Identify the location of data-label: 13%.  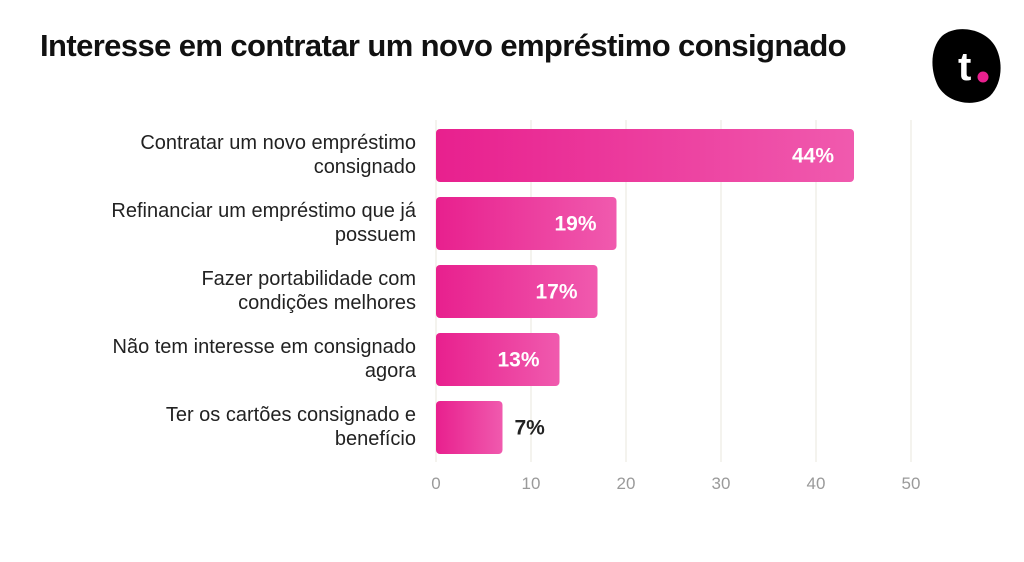
(518, 360).